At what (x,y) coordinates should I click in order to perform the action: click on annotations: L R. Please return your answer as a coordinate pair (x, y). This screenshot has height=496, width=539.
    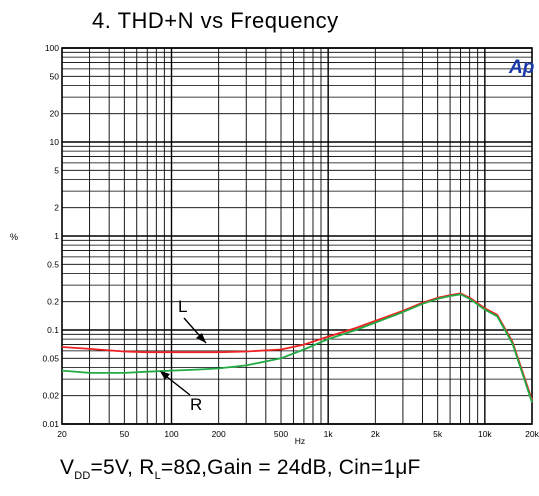
    Looking at the image, I should click on (183, 355).